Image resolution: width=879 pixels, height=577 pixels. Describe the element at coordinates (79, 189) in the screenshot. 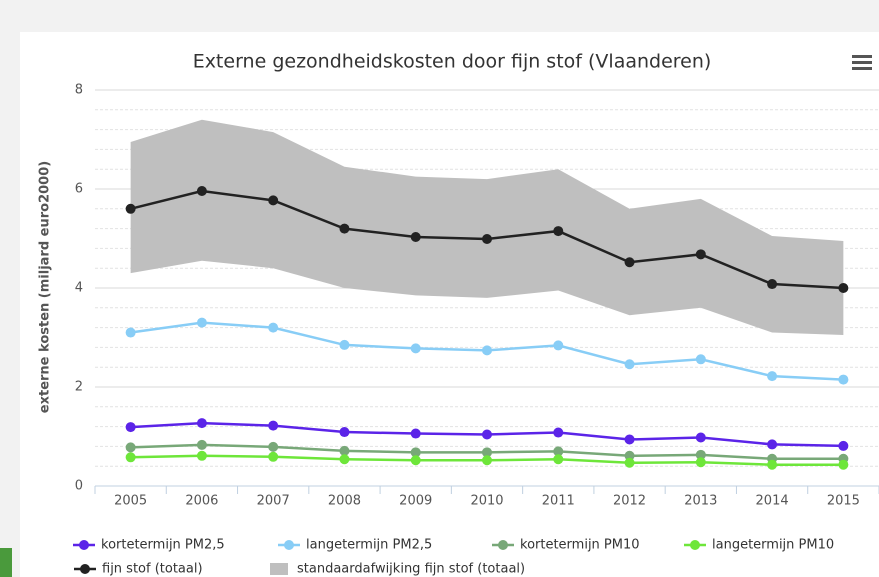

I see `y-tick-label: 6` at that location.